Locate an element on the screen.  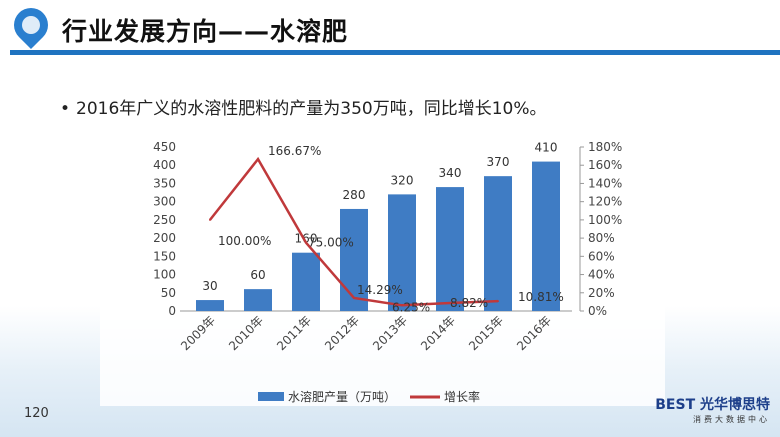
x-tick: 2012年 is located at coordinates (342, 333).